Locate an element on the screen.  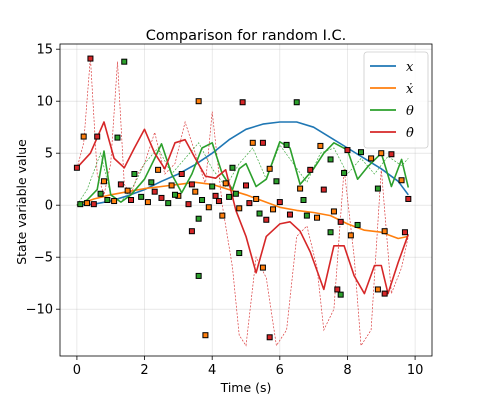
legend-box is located at coordinates (396, 100).